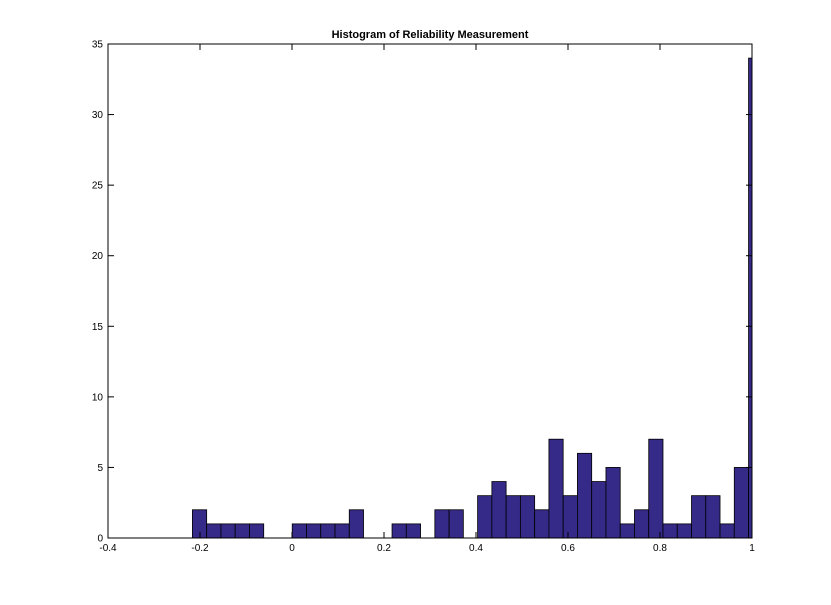 The image size is (831, 605). What do you see at coordinates (100, 468) in the screenshot?
I see `y-tick-label: 5` at bounding box center [100, 468].